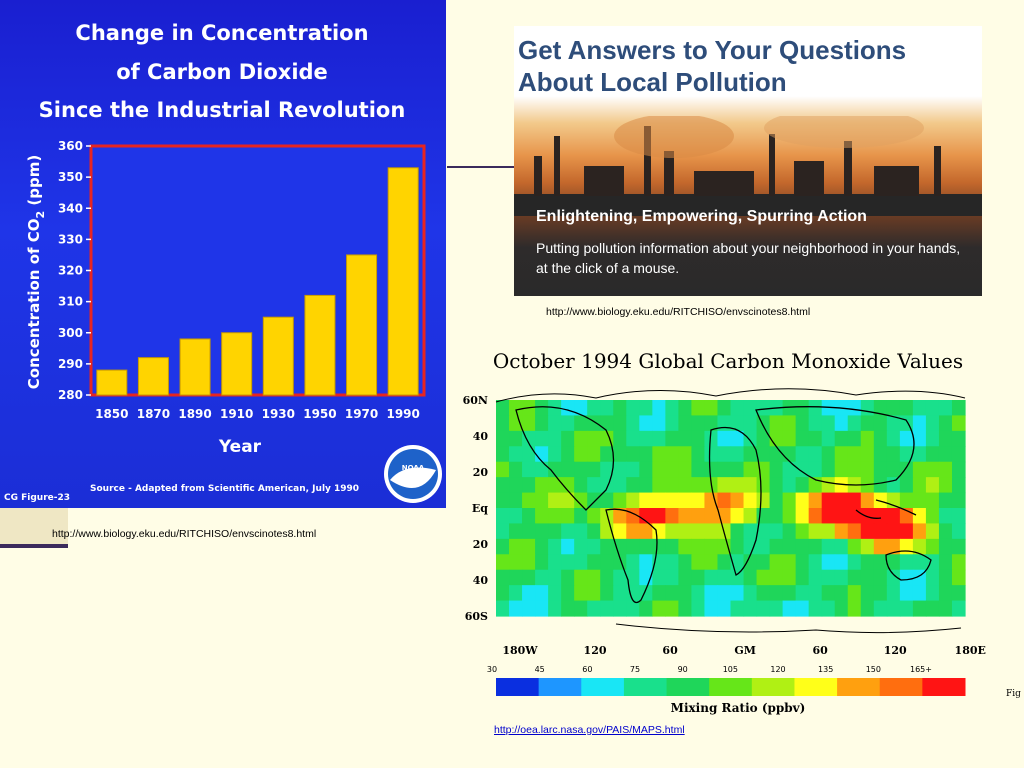  Describe the element at coordinates (683, 669) in the screenshot. I see `co-colorbar-tick-label: 90` at that location.